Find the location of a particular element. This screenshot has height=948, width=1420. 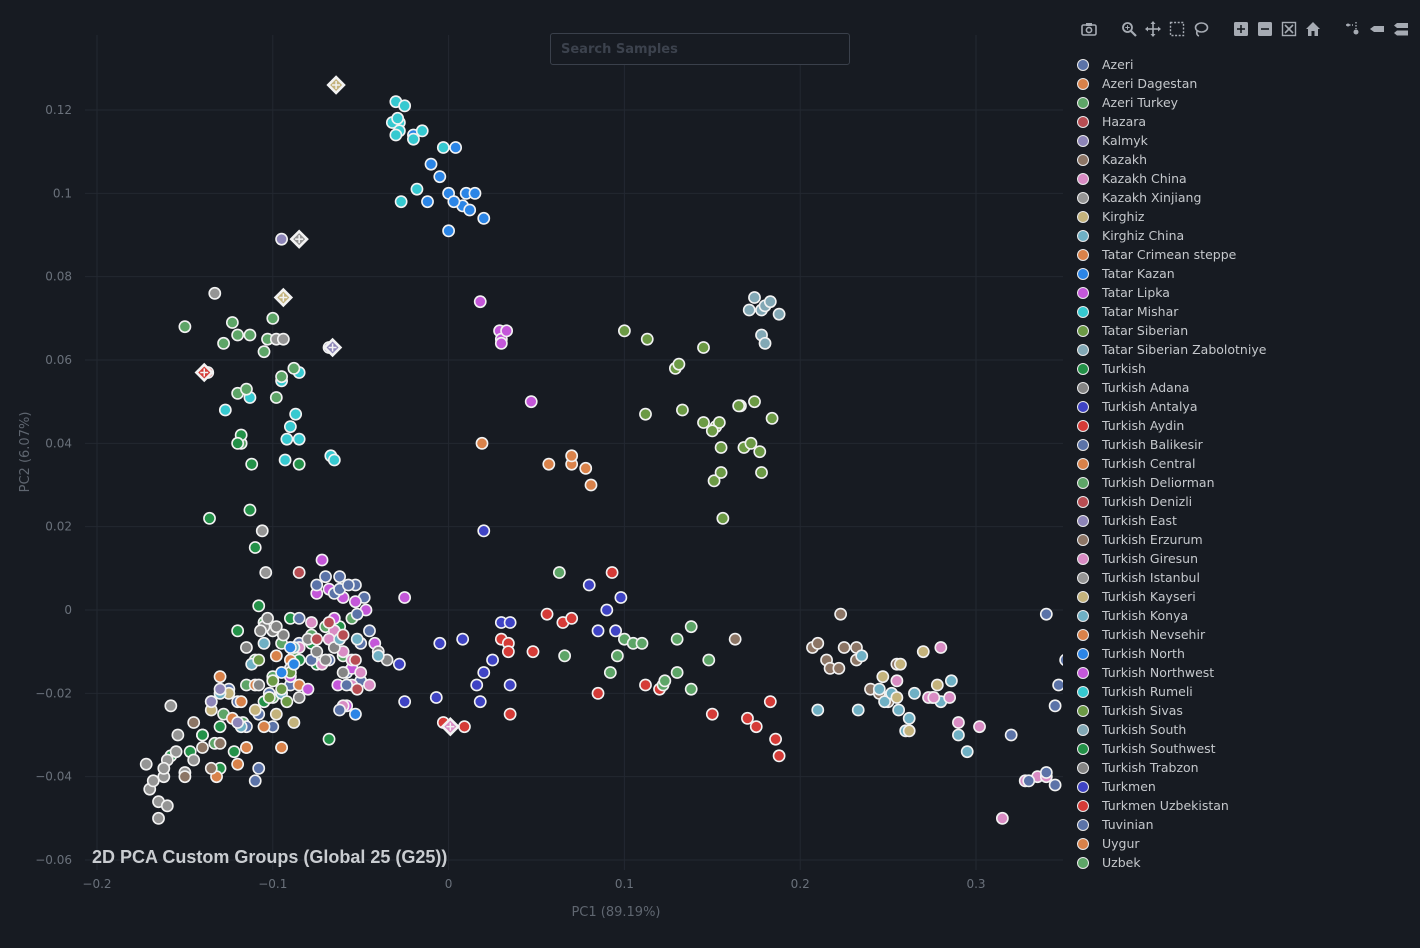

autoscale-icon is located at coordinates (1289, 29).